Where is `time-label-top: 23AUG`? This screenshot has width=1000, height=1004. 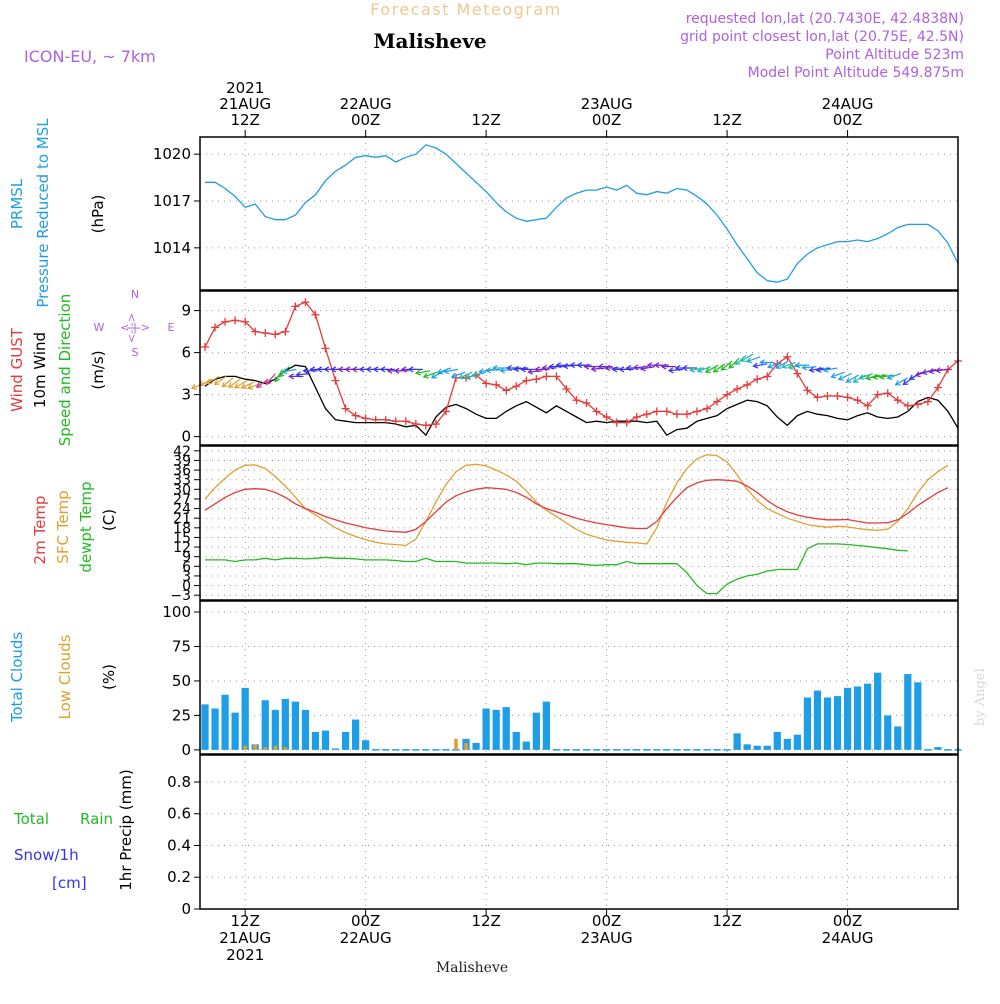 time-label-top: 23AUG is located at coordinates (607, 104).